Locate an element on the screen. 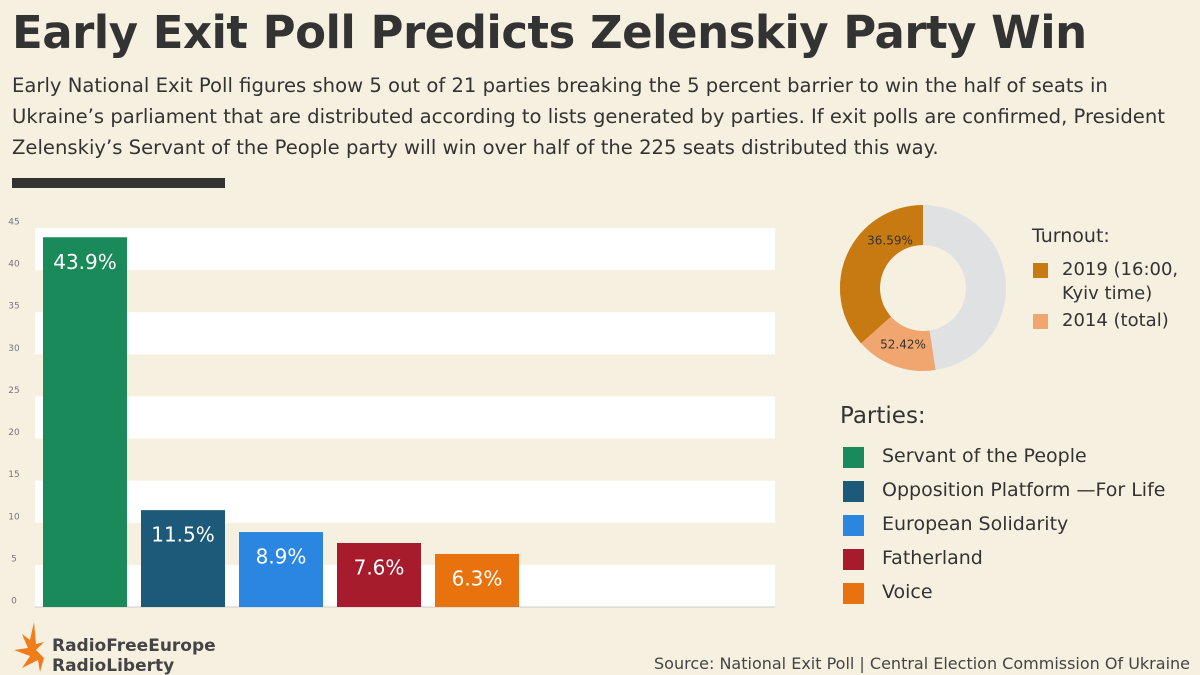 The width and height of the screenshot is (1200, 675). title-rule is located at coordinates (118, 183).